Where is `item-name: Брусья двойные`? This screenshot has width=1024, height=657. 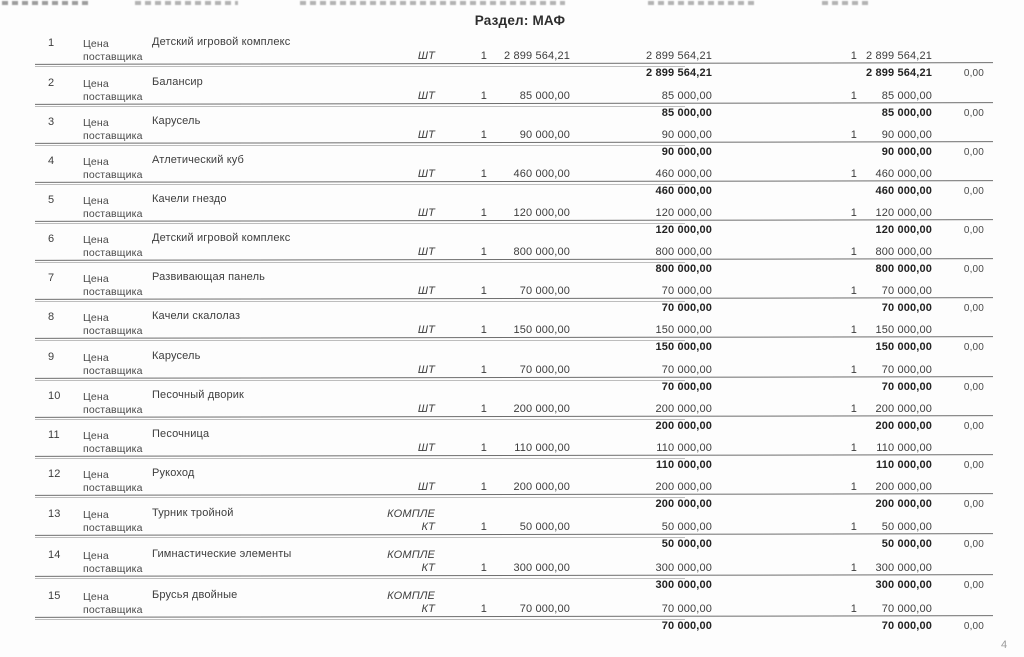 item-name: Брусья двойные is located at coordinates (195, 595).